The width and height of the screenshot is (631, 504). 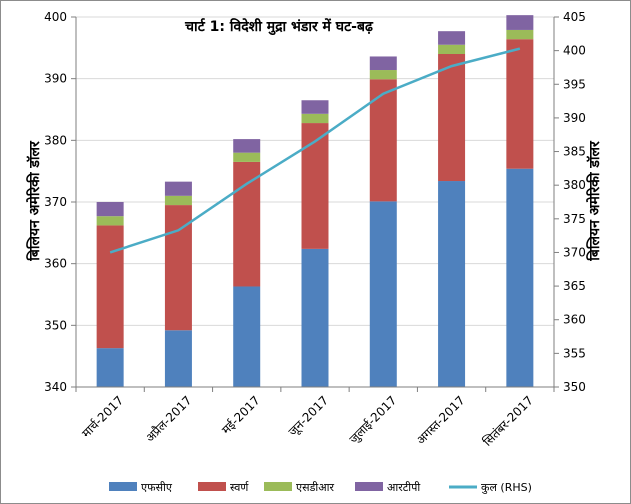 What do you see at coordinates (55, 264) in the screenshot?
I see `y-tick-label: 360` at bounding box center [55, 264].